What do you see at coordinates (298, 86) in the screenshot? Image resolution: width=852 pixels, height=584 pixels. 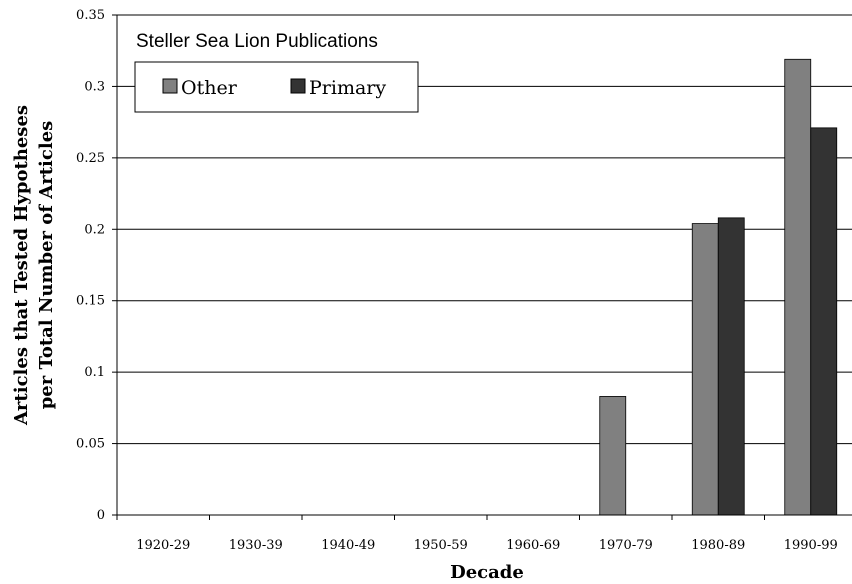 I see `legend-swatch-primary` at bounding box center [298, 86].